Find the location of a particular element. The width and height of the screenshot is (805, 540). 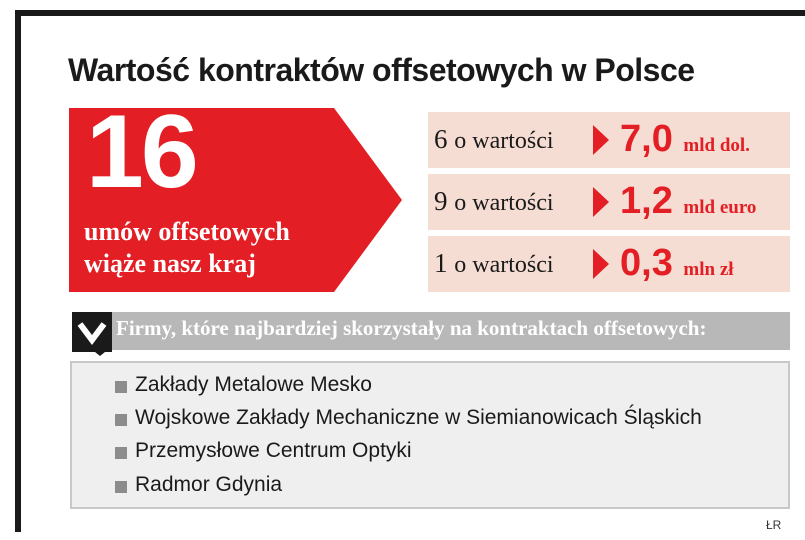

headline-number: 16 is located at coordinates (142, 152).